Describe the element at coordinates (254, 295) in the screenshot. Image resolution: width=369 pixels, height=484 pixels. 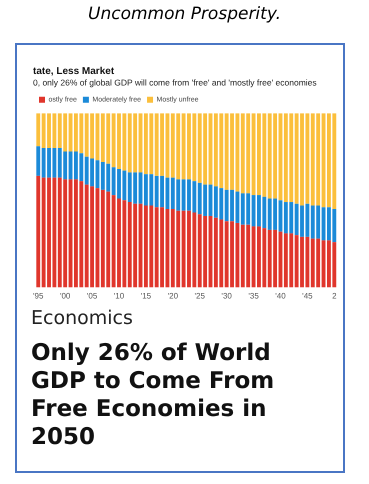
I see `x-tick-label: '35` at that location.